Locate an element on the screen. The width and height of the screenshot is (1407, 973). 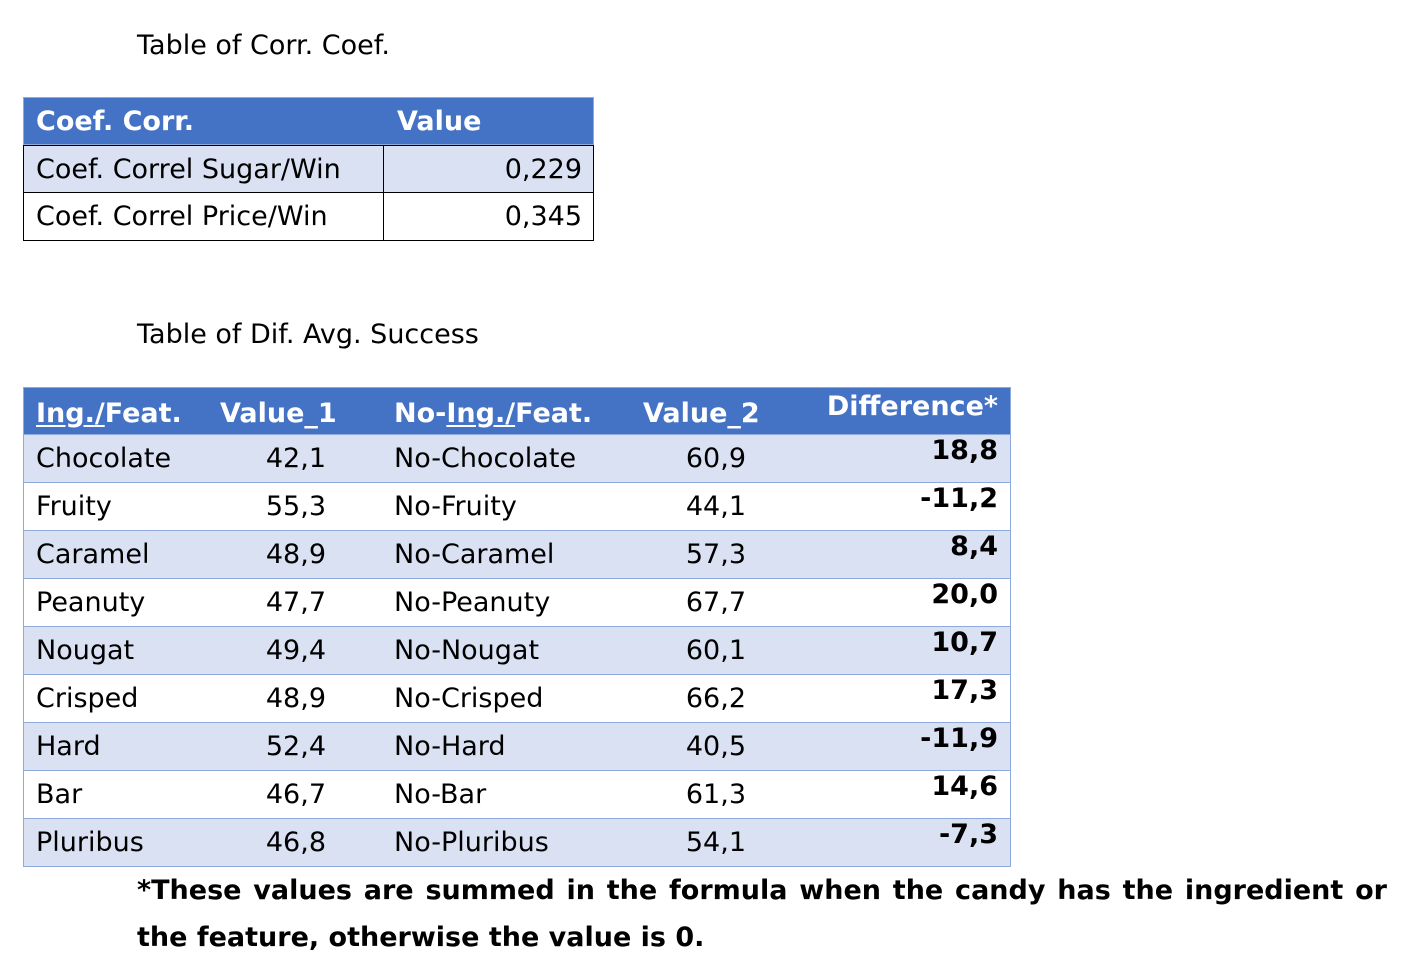
row-value1: 42,1 is located at coordinates (295, 458).